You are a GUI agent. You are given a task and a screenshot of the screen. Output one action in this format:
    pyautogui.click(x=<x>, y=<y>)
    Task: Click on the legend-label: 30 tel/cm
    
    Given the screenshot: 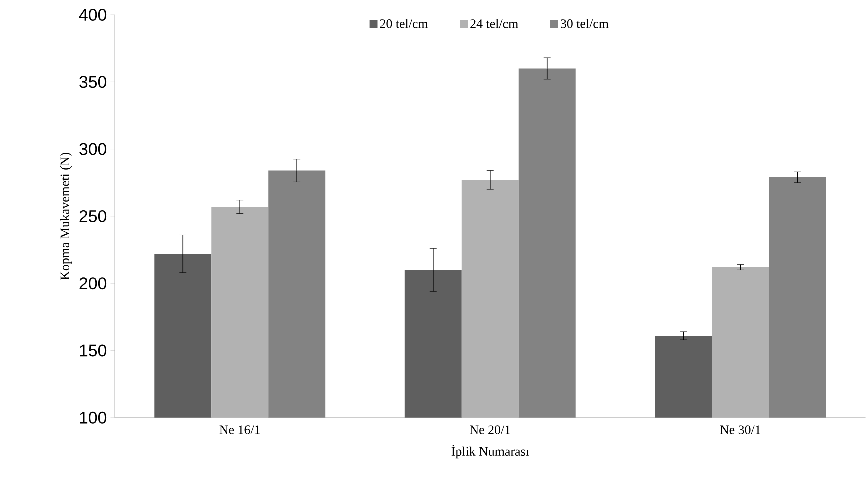 What is the action you would take?
    pyautogui.click(x=585, y=23)
    